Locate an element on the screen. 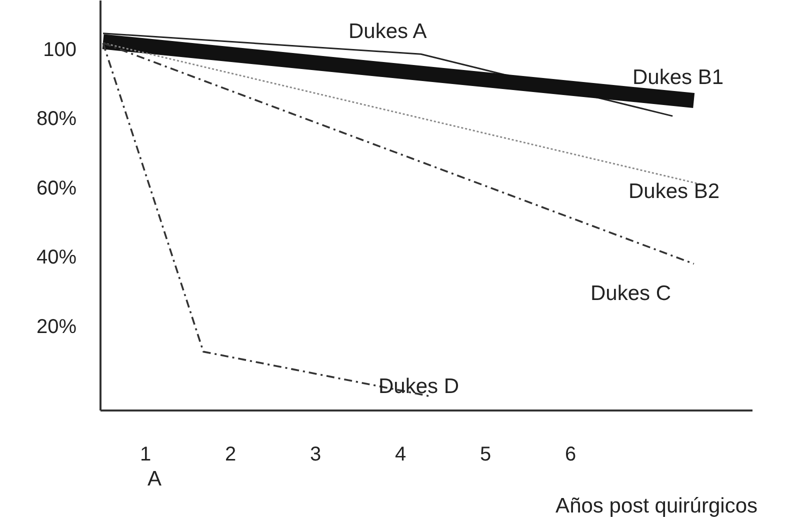  y-tick-label: 20% is located at coordinates (56, 327).